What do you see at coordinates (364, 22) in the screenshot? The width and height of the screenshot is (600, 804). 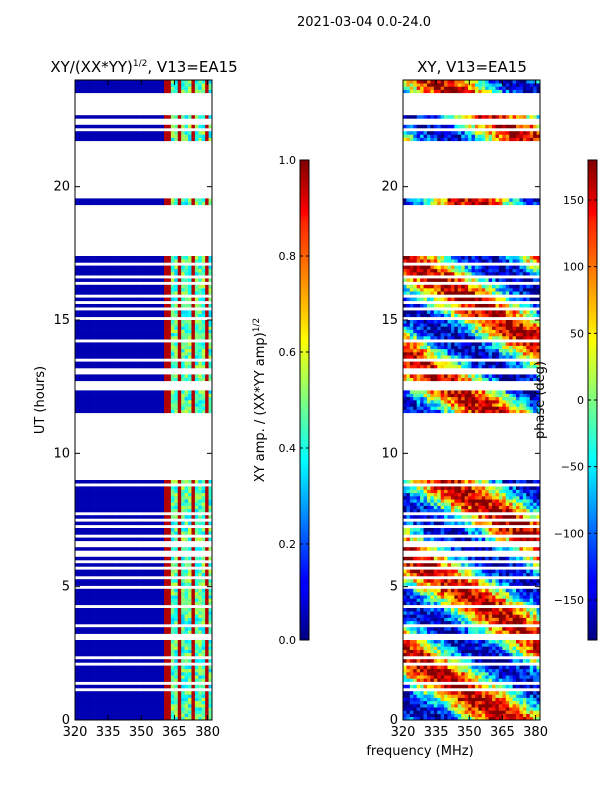 I see `figure-suptitle: 2021-03-04 0.0-24.0` at bounding box center [364, 22].